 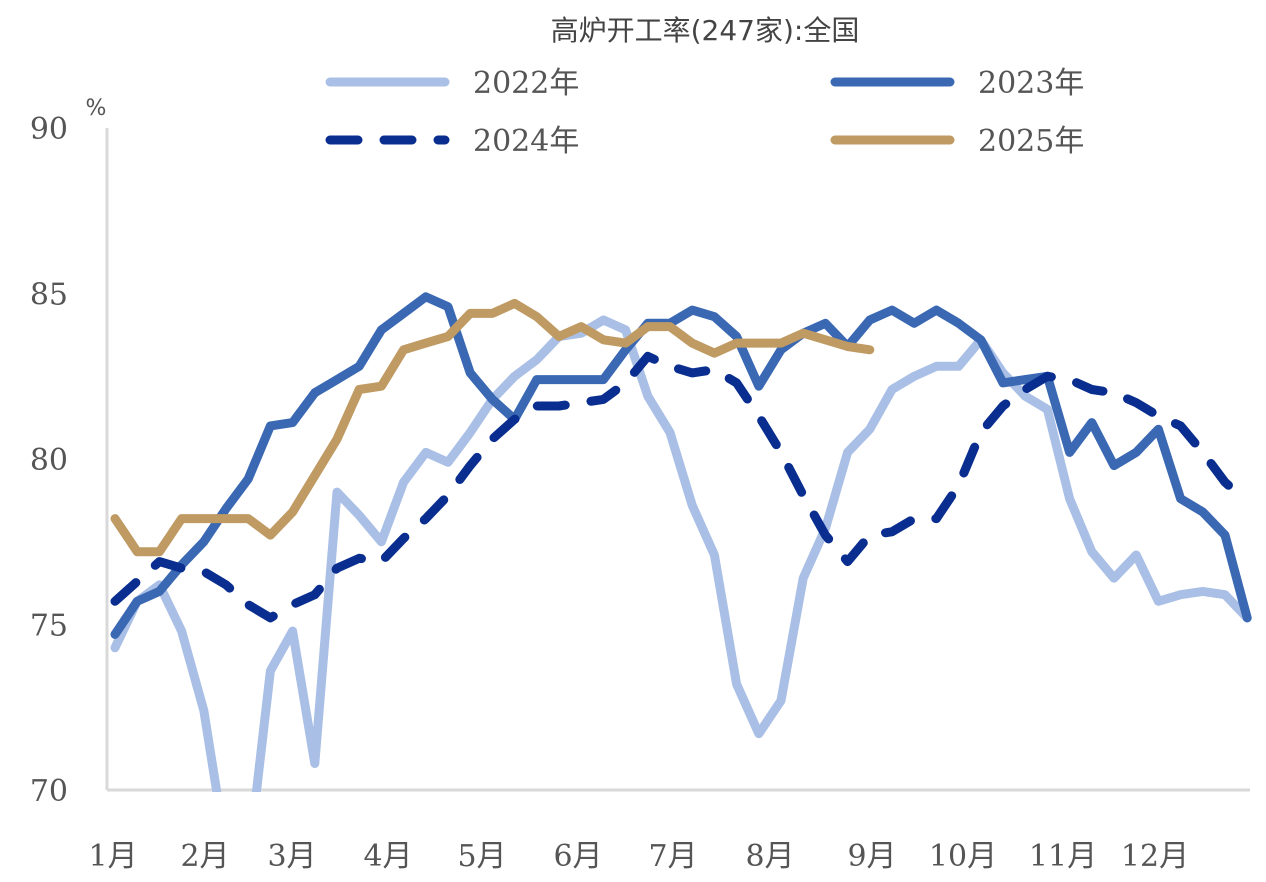 What do you see at coordinates (672, 856) in the screenshot?
I see `x-tick-label: 7月` at bounding box center [672, 856].